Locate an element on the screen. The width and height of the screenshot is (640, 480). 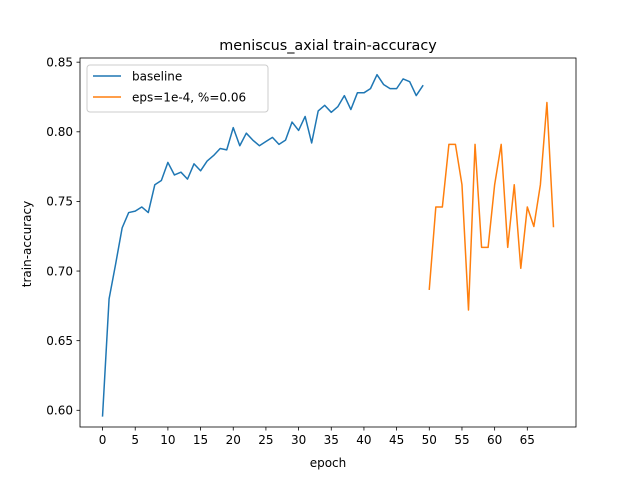
x-tick-label: 25 is located at coordinates (265, 440).